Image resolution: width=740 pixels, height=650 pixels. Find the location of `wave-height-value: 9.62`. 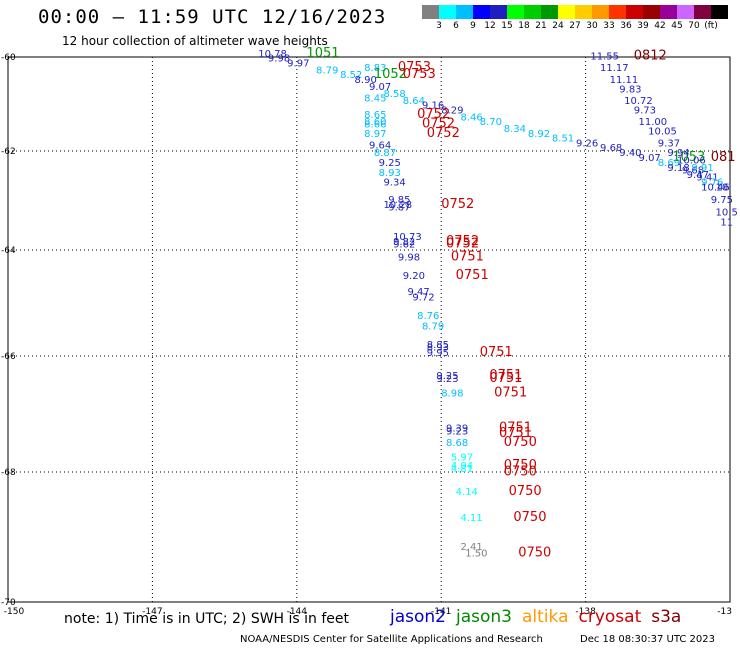

wave-height-value: 9.62 is located at coordinates (404, 245).